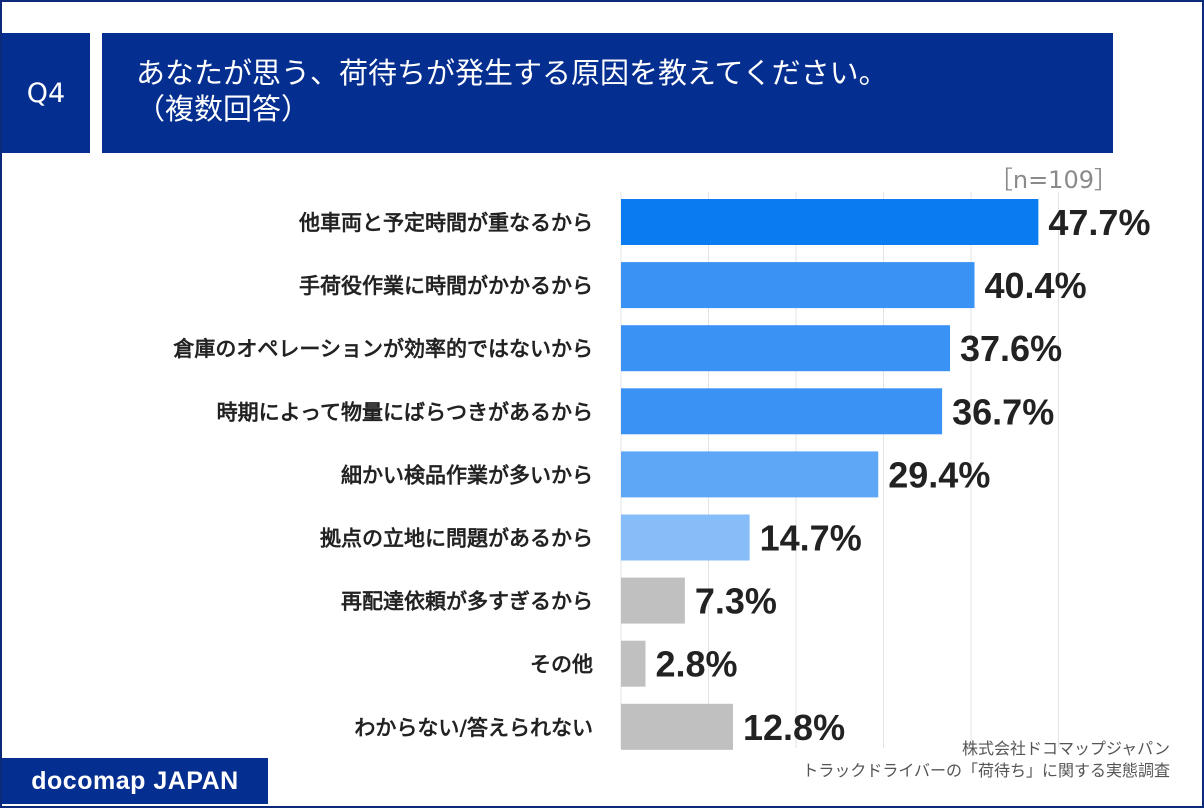  I want to click on question-title-line2: （複数回答）, so click(223, 109).